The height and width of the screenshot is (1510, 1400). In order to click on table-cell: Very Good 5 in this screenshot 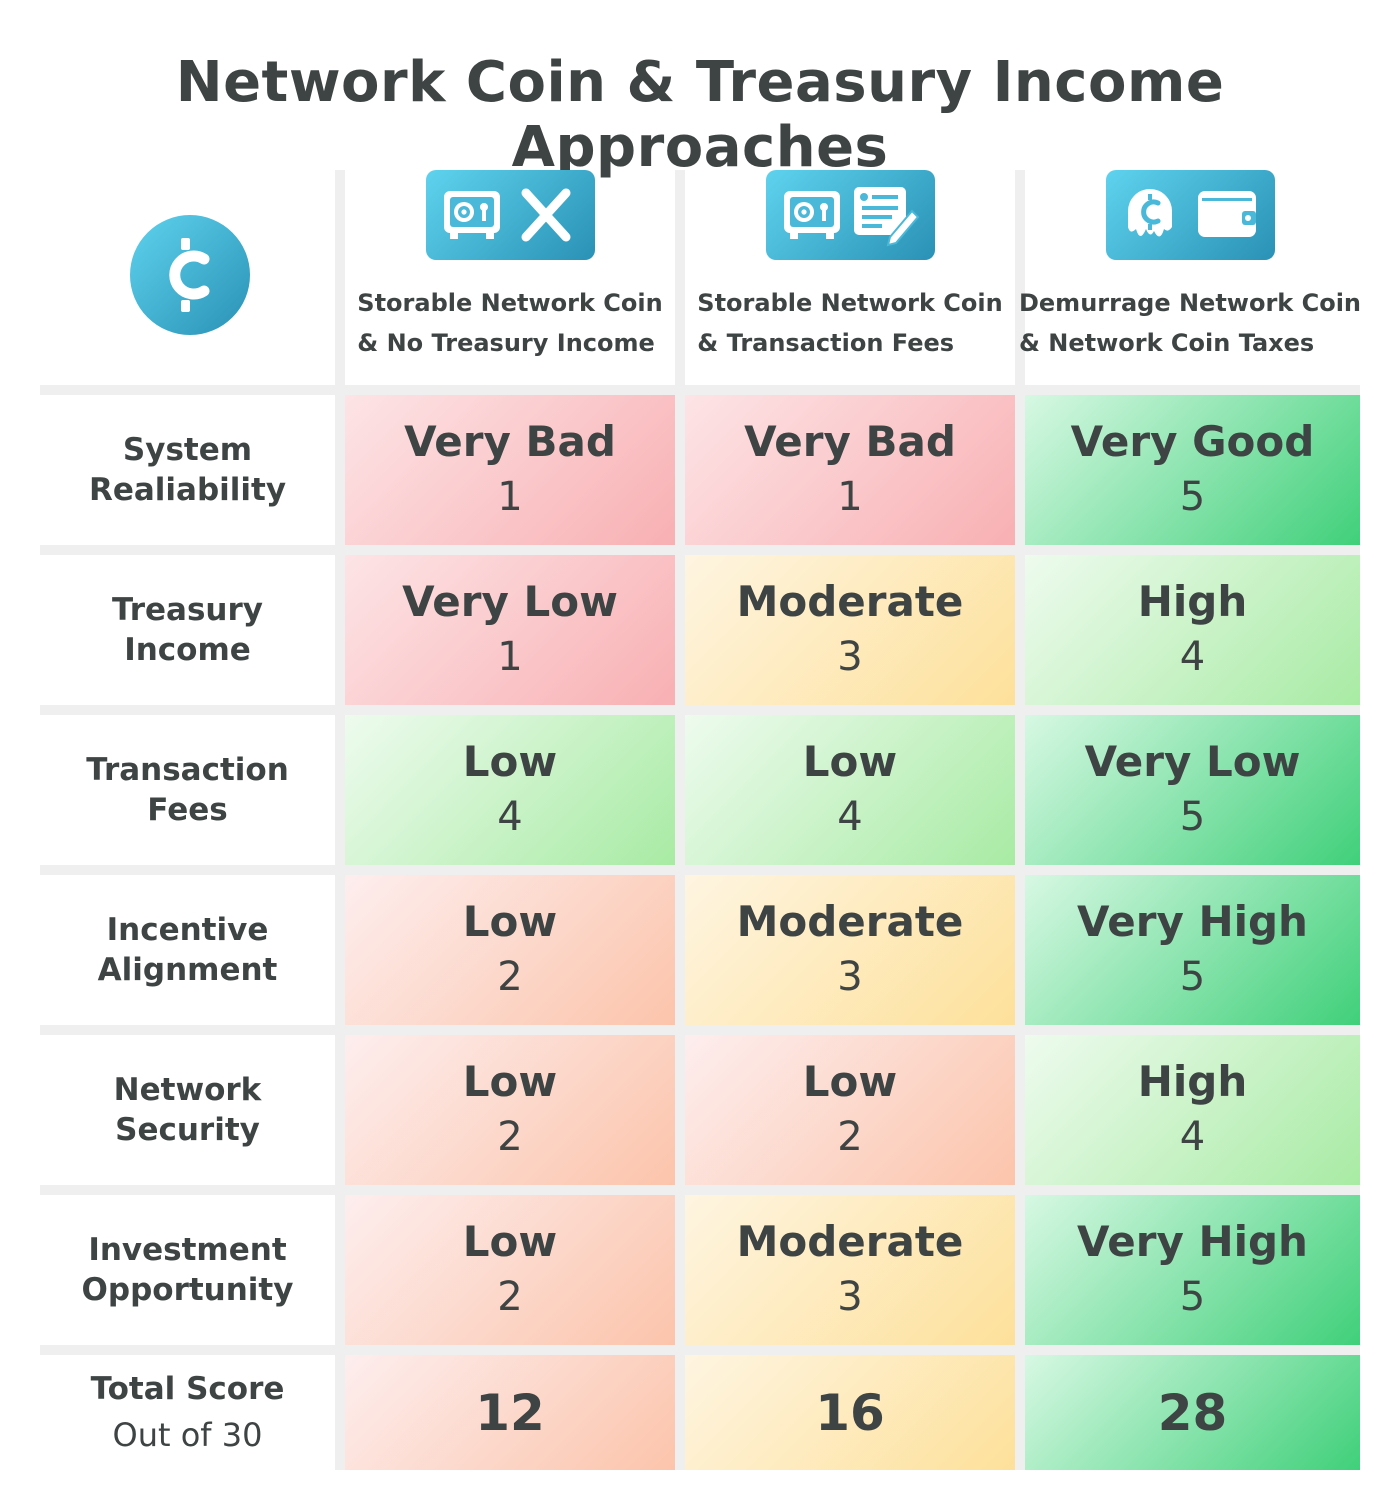, I will do `click(1192, 470)`.